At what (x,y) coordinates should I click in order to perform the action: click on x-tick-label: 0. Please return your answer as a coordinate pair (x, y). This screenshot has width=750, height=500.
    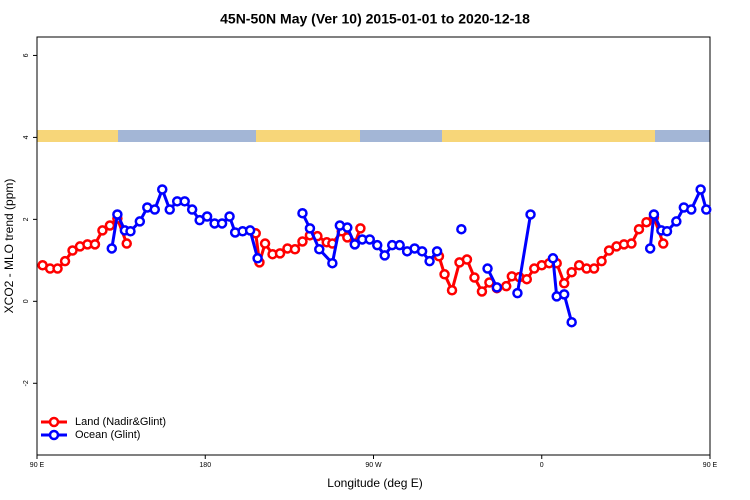
    Looking at the image, I should click on (542, 465).